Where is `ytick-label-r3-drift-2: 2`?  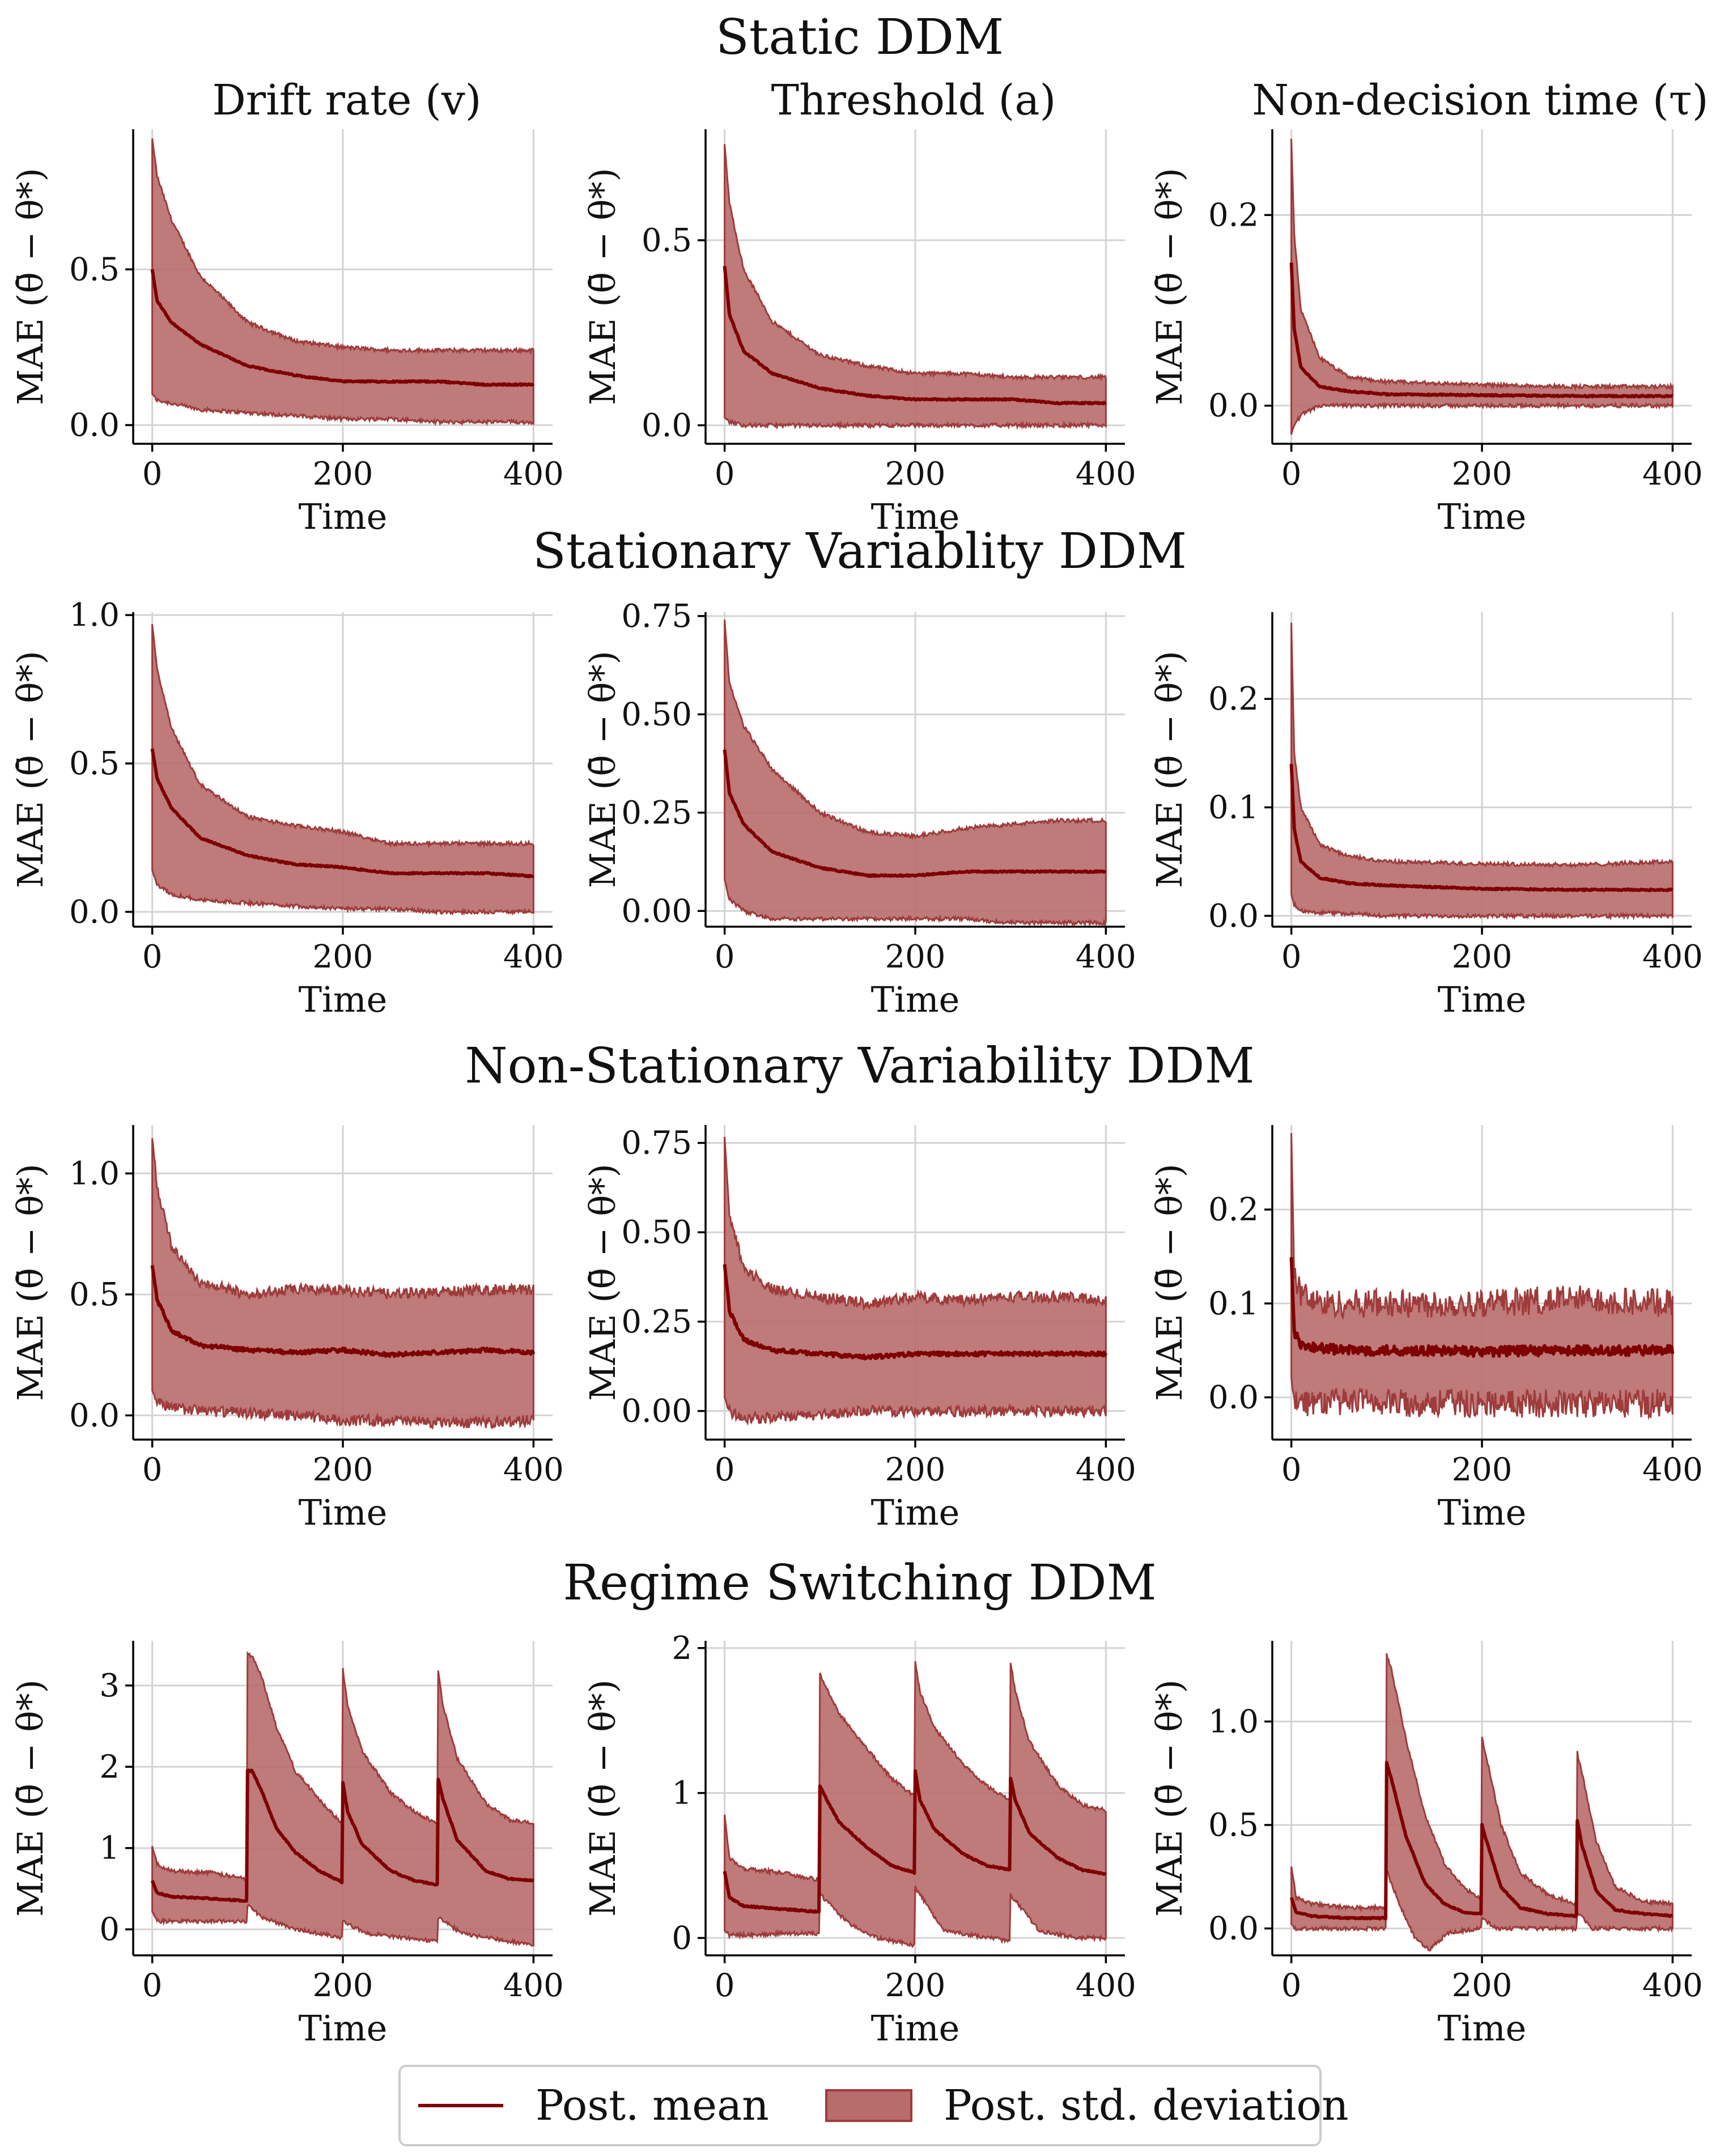 ytick-label-r3-drift-2: 2 is located at coordinates (109, 1767).